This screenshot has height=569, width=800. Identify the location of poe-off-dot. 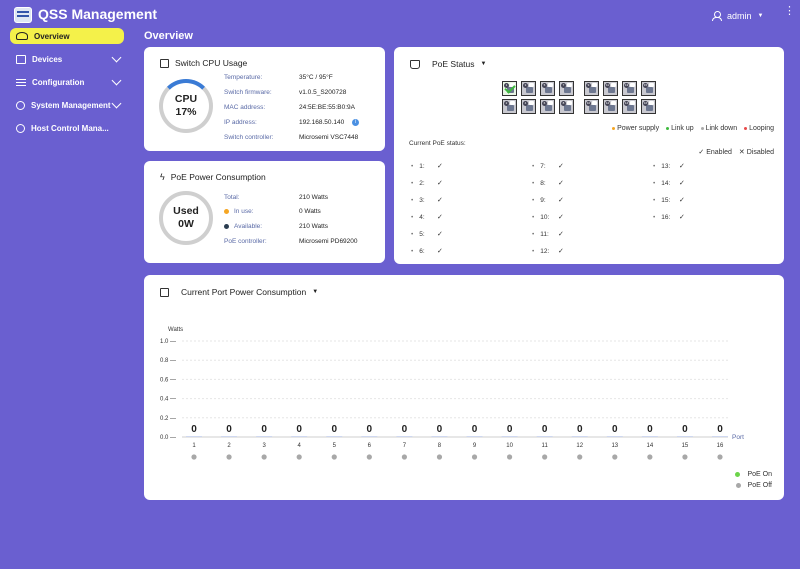
(738, 485).